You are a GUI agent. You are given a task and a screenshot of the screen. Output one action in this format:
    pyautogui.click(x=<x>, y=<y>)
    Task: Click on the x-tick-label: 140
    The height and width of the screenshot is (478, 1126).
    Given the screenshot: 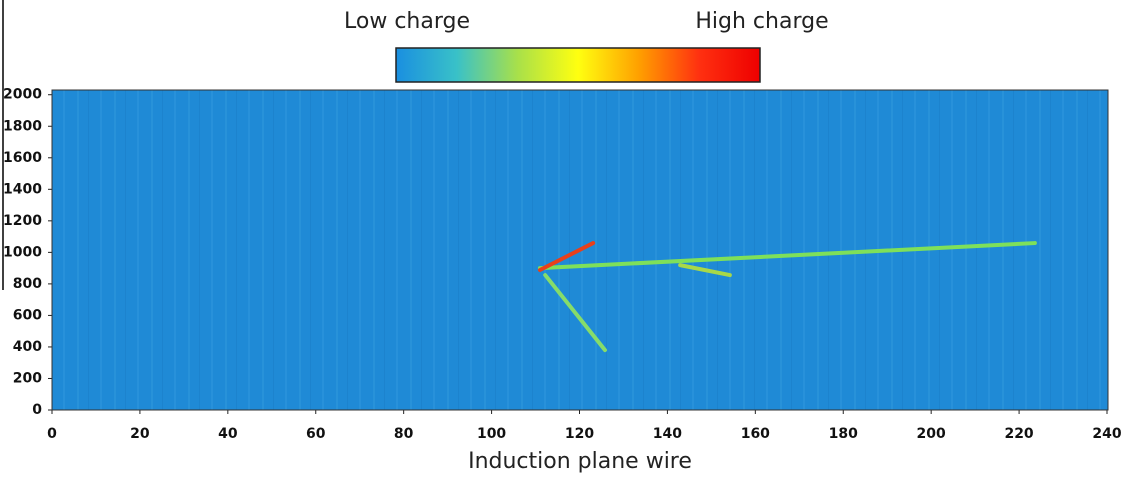 What is the action you would take?
    pyautogui.click(x=667, y=434)
    